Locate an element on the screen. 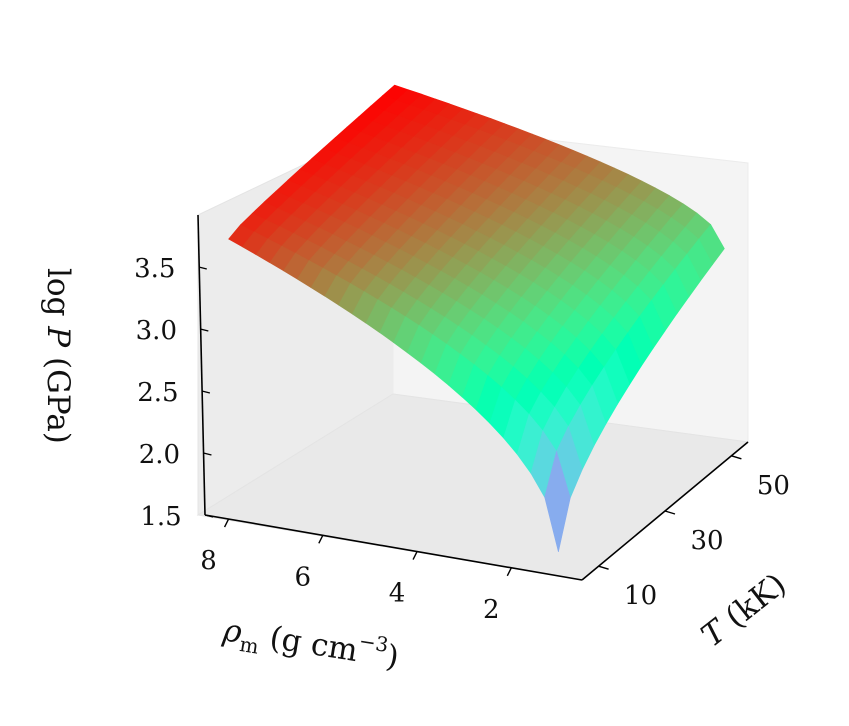 The image size is (849, 726). z-axis-title: log P (GPa) is located at coordinates (58, 356).